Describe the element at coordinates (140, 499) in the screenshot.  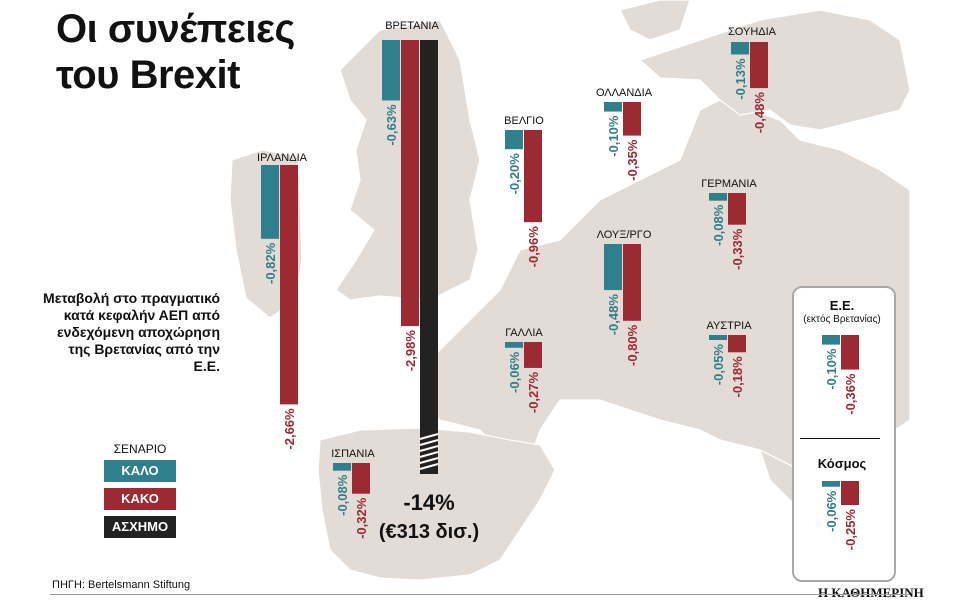
I see `legend-bad: ΚΑΚΟ` at that location.